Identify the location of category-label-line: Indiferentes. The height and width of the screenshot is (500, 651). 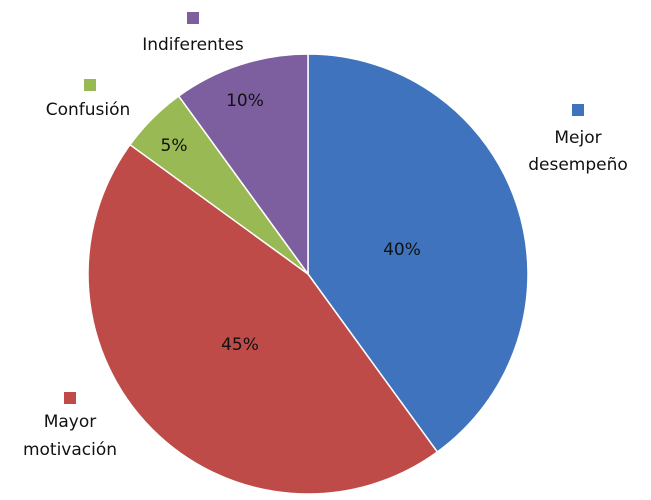
(193, 45).